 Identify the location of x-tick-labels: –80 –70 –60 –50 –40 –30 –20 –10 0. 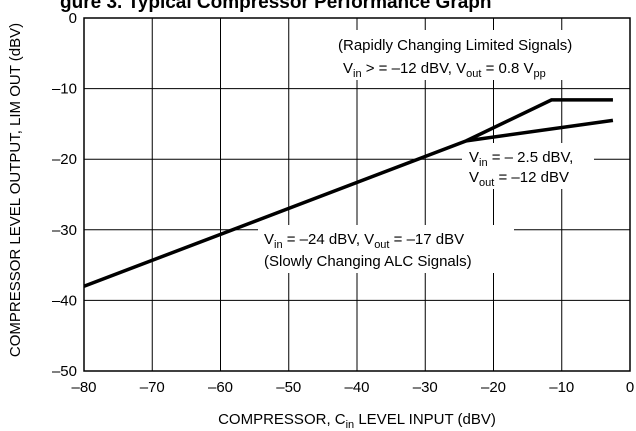
(352, 387).